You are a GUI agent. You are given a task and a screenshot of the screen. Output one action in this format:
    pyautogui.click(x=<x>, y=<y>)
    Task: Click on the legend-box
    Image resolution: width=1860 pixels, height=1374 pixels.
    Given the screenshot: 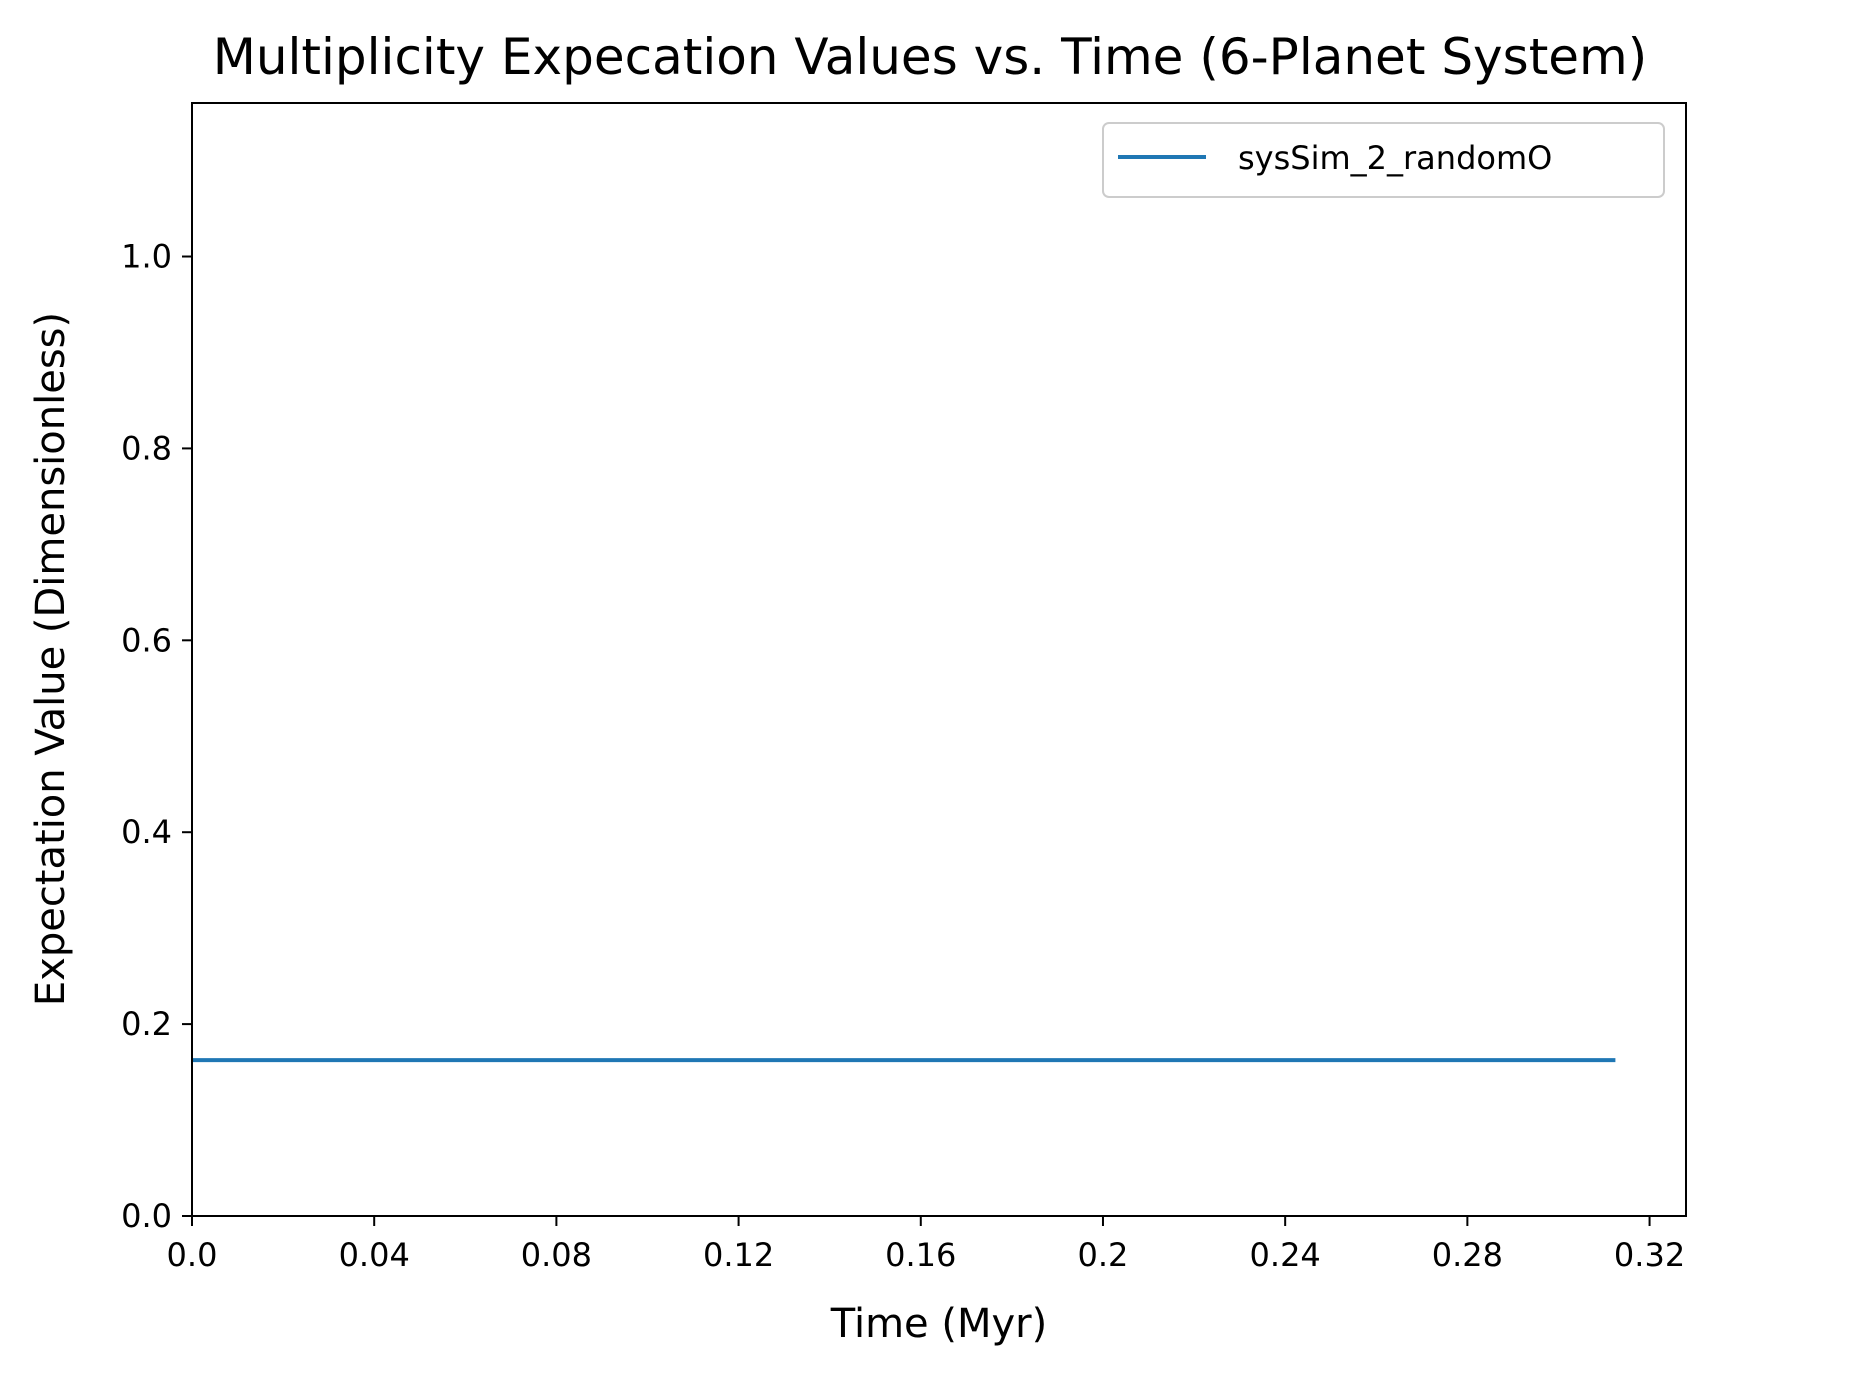 What is the action you would take?
    pyautogui.click(x=1383, y=160)
    